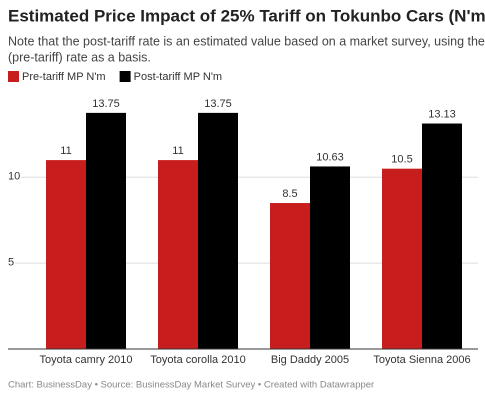 This screenshot has height=400, width=485. I want to click on chart-subtitle: (pre-tariff) rate as a basis., so click(79, 57).